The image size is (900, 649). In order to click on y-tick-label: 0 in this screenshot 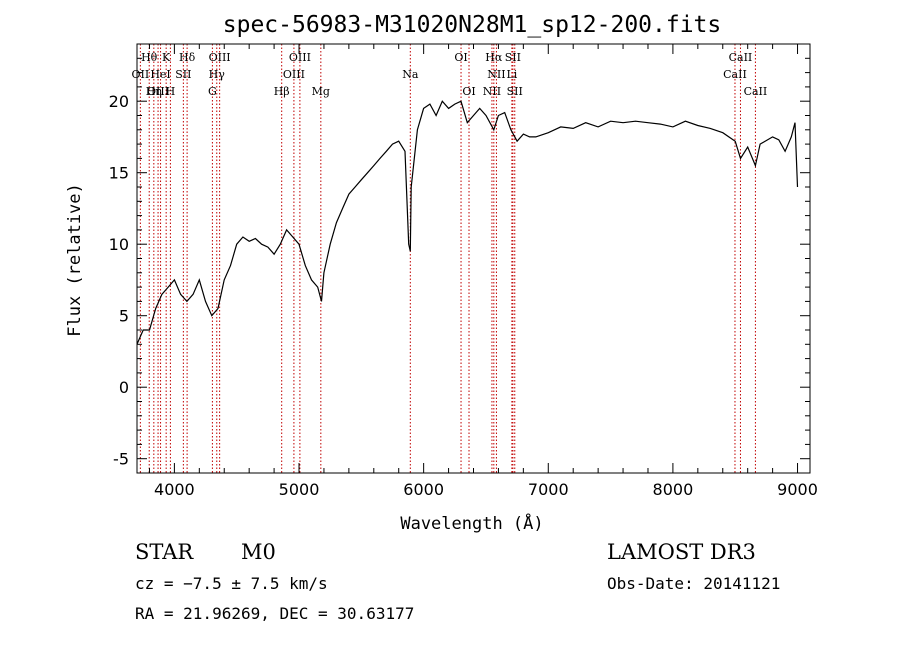, I will do `click(124, 387)`.